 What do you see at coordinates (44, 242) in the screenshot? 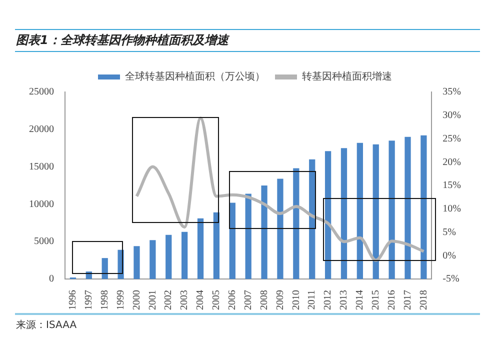
I see `y-tick-label: 5000` at bounding box center [44, 242].